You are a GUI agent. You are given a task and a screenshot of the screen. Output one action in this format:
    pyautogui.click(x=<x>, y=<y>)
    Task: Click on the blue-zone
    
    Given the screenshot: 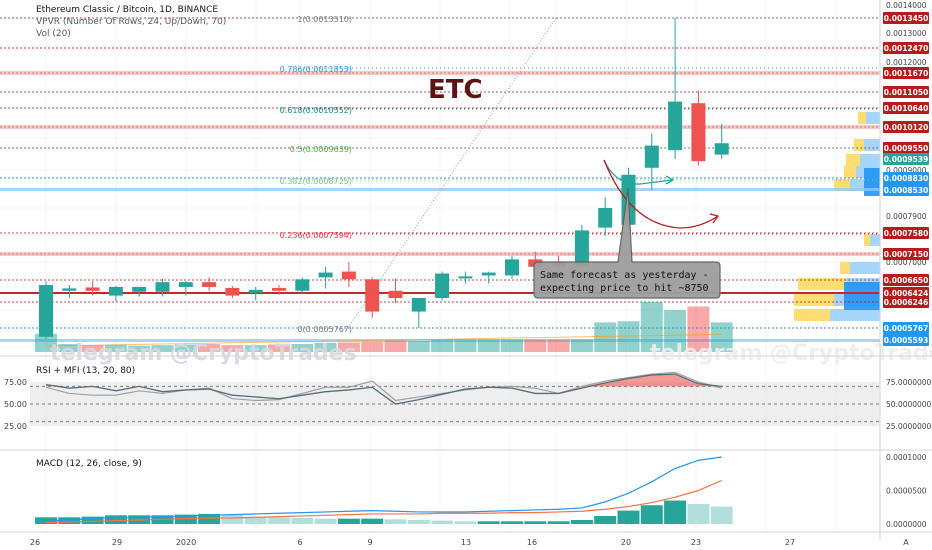 What is the action you would take?
    pyautogui.click(x=440, y=189)
    